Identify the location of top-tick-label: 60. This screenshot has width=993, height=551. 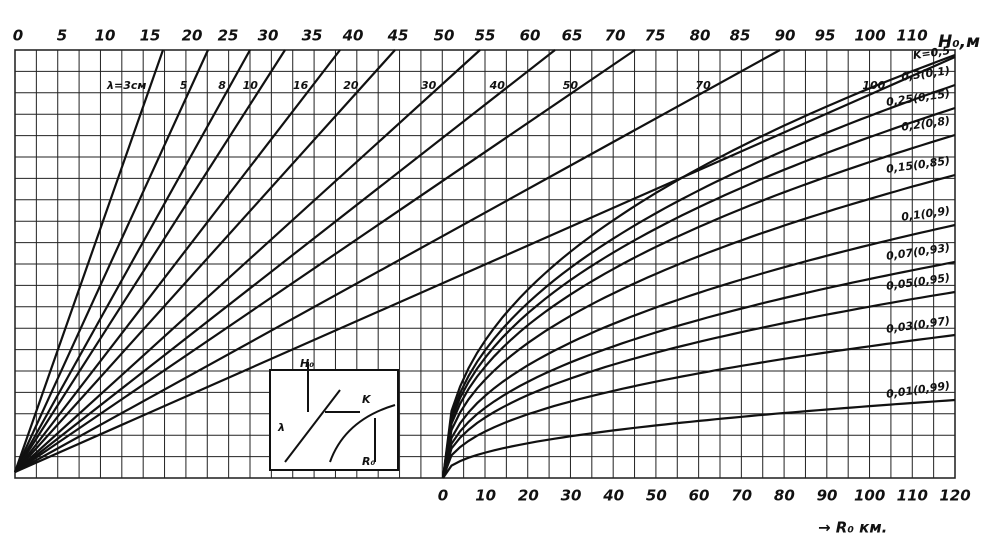
(530, 36).